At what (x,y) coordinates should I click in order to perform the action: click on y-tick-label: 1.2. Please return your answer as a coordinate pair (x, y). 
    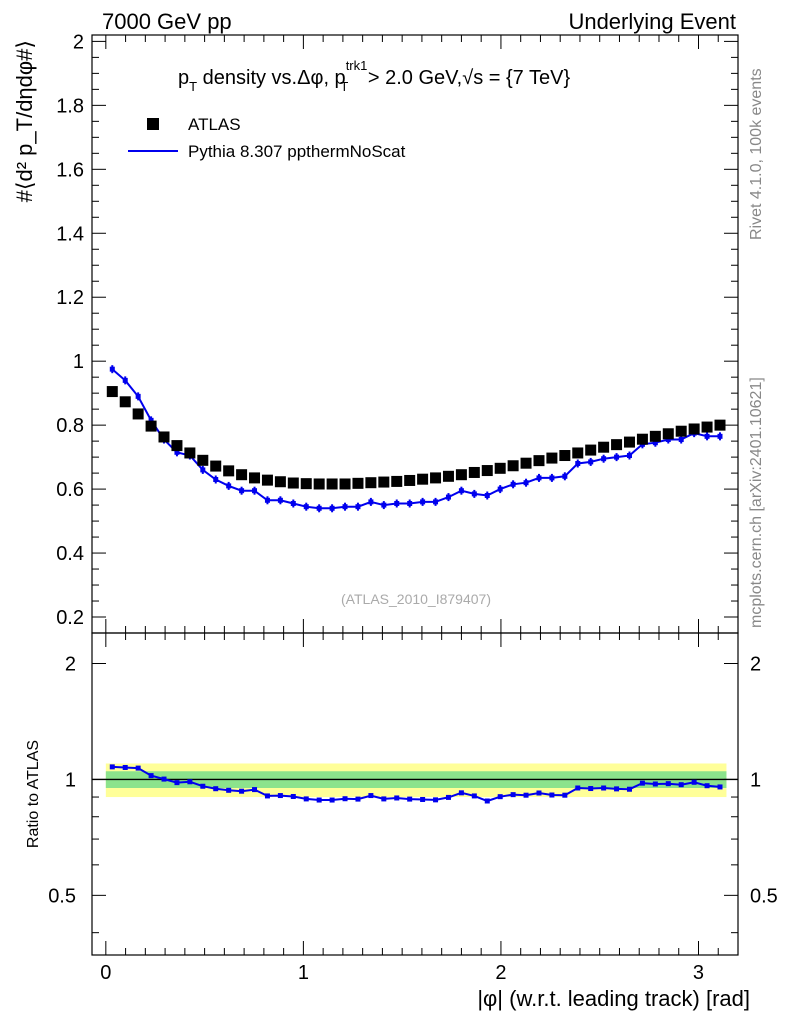
    Looking at the image, I should click on (70, 298).